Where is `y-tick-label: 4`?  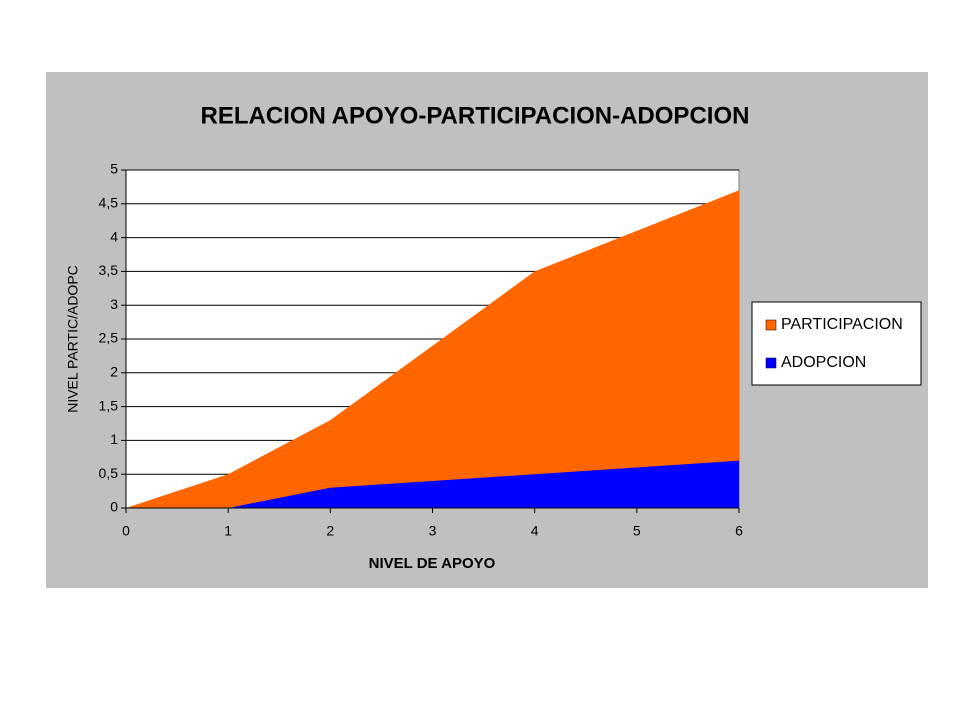 y-tick-label: 4 is located at coordinates (114, 236).